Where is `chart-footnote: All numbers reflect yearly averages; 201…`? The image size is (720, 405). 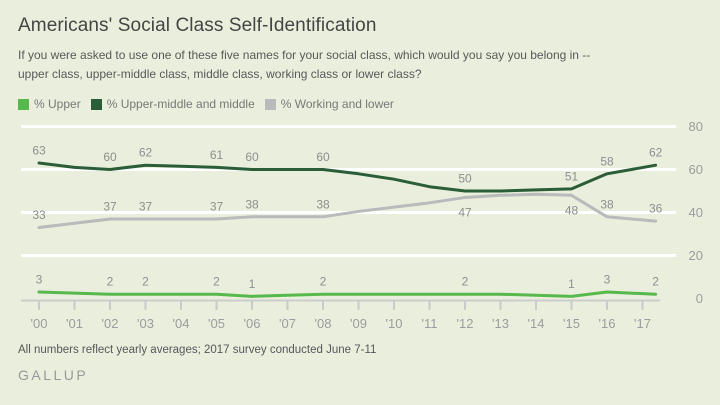
chart-footnote: All numbers reflect yearly averages; 201… is located at coordinates (197, 350).